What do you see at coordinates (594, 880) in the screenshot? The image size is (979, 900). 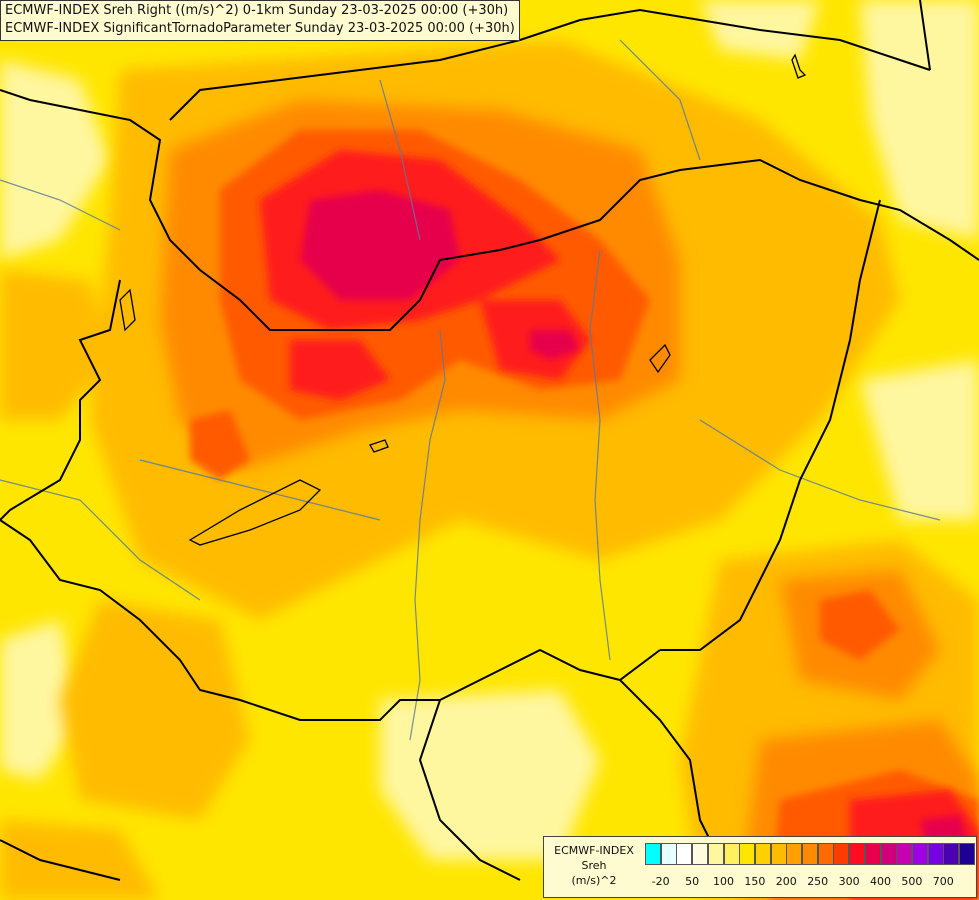 I see `legend-unit: (m/s)^2` at bounding box center [594, 880].